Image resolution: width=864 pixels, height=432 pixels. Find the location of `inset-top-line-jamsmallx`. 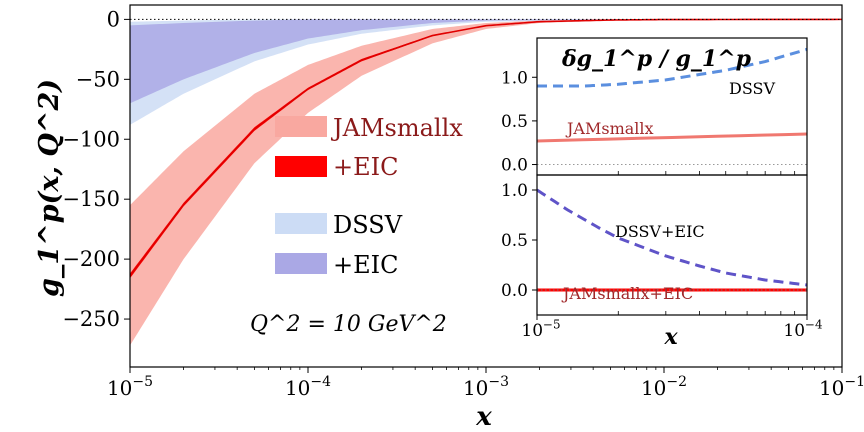

inset-top-line-jamsmallx is located at coordinates (672, 137).